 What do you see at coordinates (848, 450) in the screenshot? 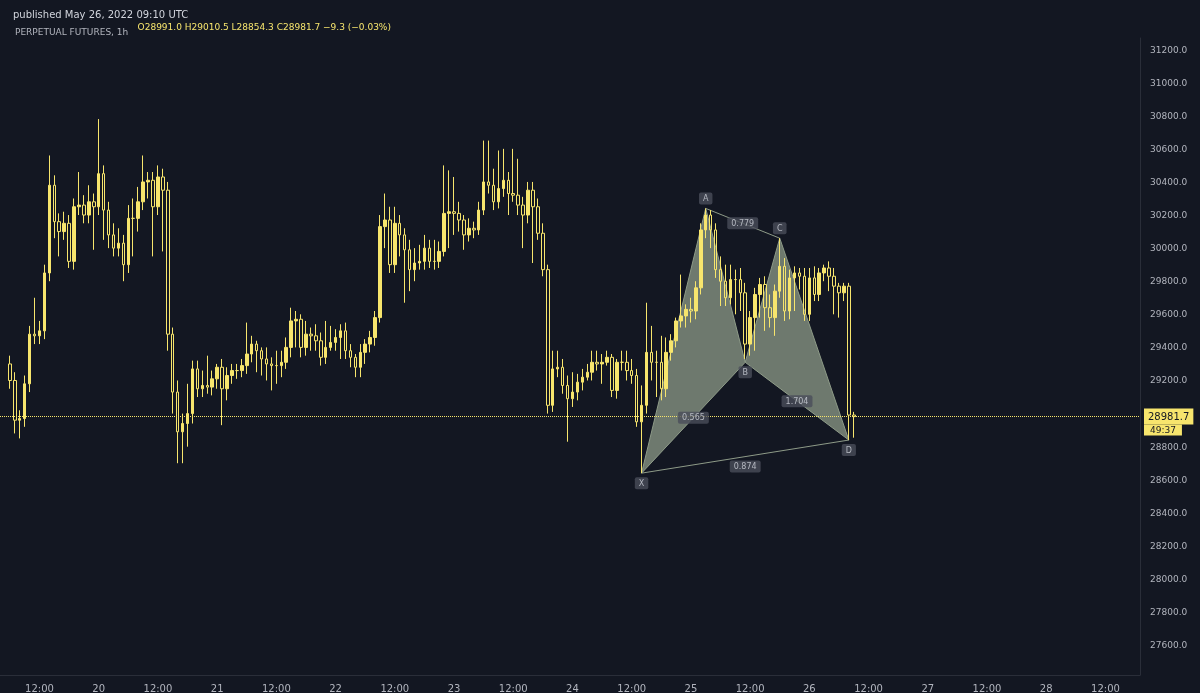
I see `annotation: D` at bounding box center [848, 450].